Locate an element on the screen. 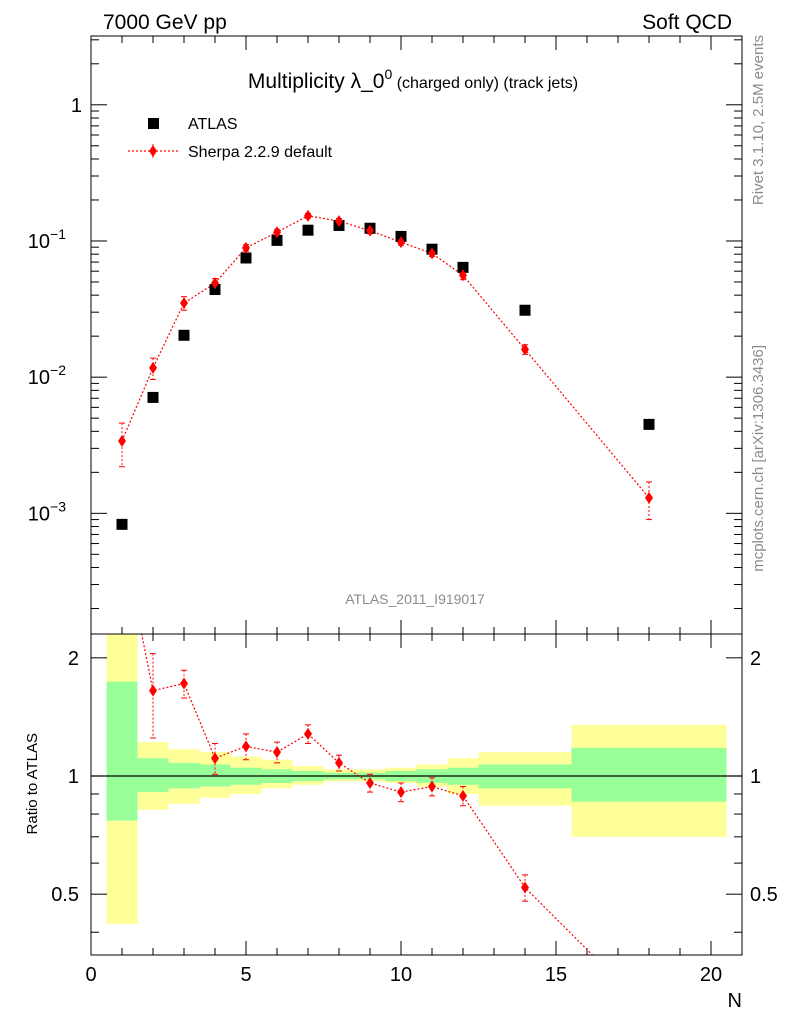 The height and width of the screenshot is (1024, 786). rivet-version-label: Rivet 3.1.10, 2.5M events is located at coordinates (758, 120).